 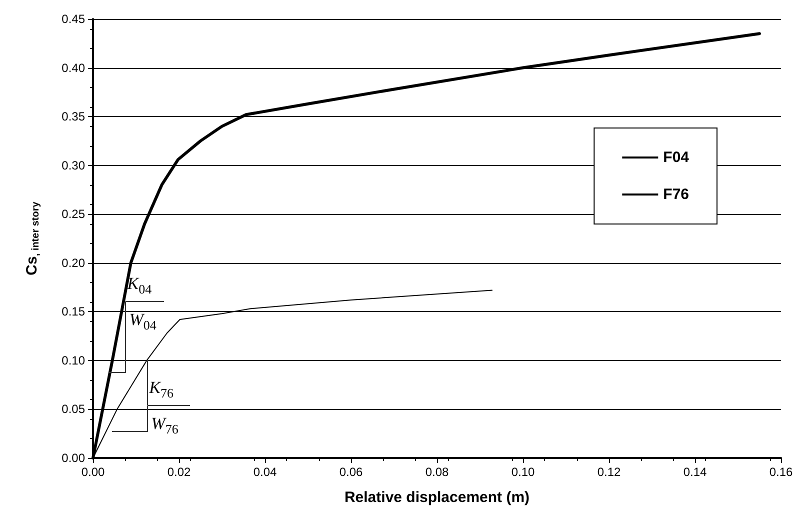 I want to click on y-tick-label: 0.30, so click(x=74, y=165).